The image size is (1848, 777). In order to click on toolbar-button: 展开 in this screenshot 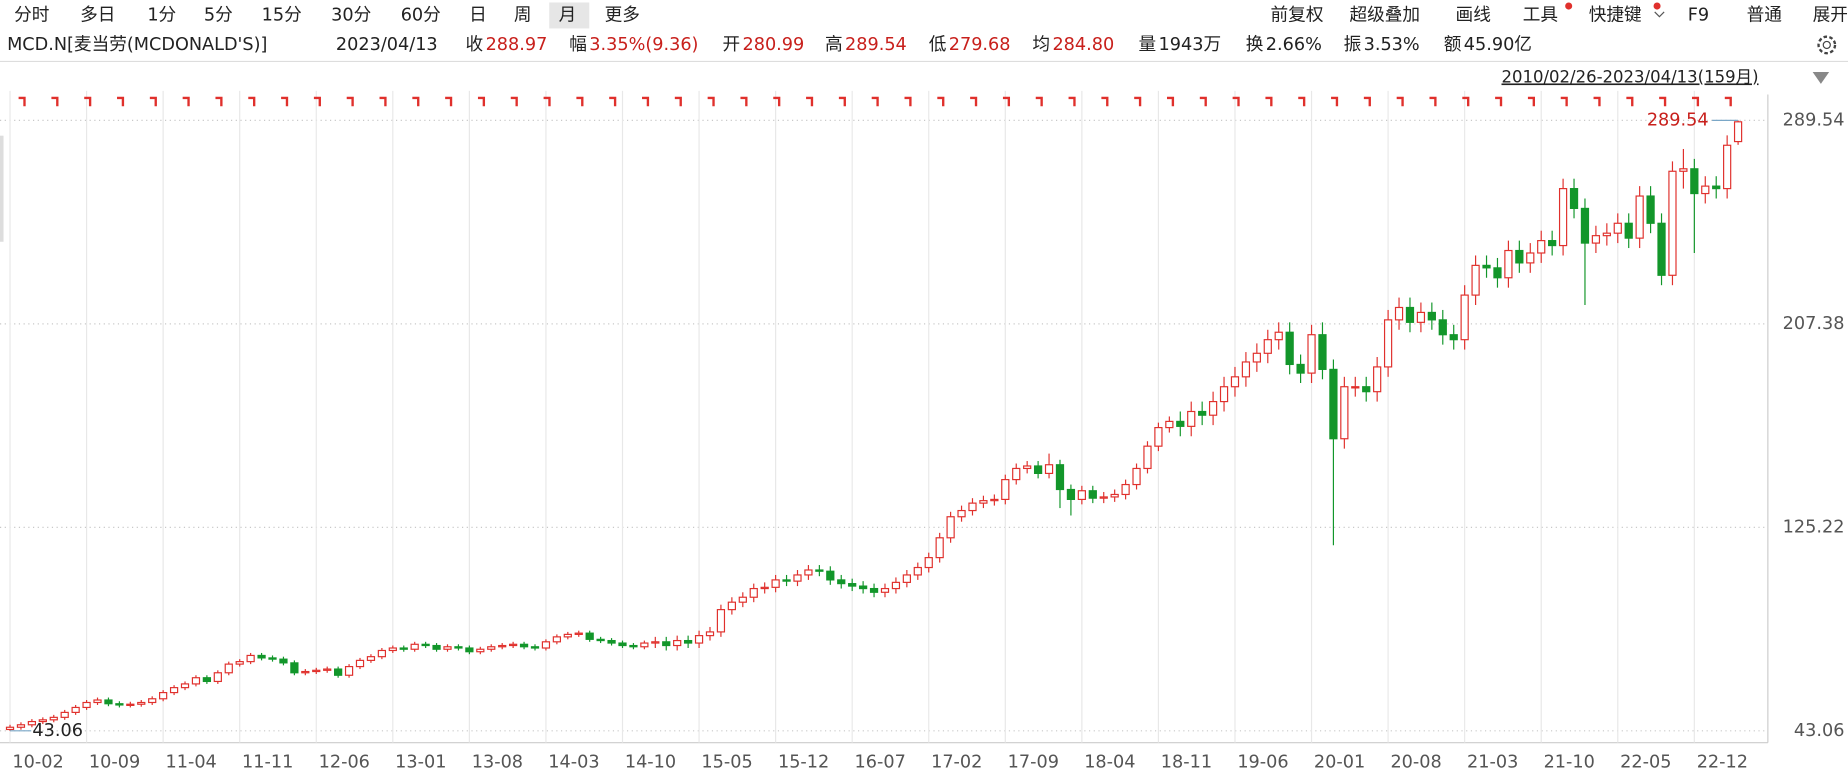, I will do `click(1830, 15)`.